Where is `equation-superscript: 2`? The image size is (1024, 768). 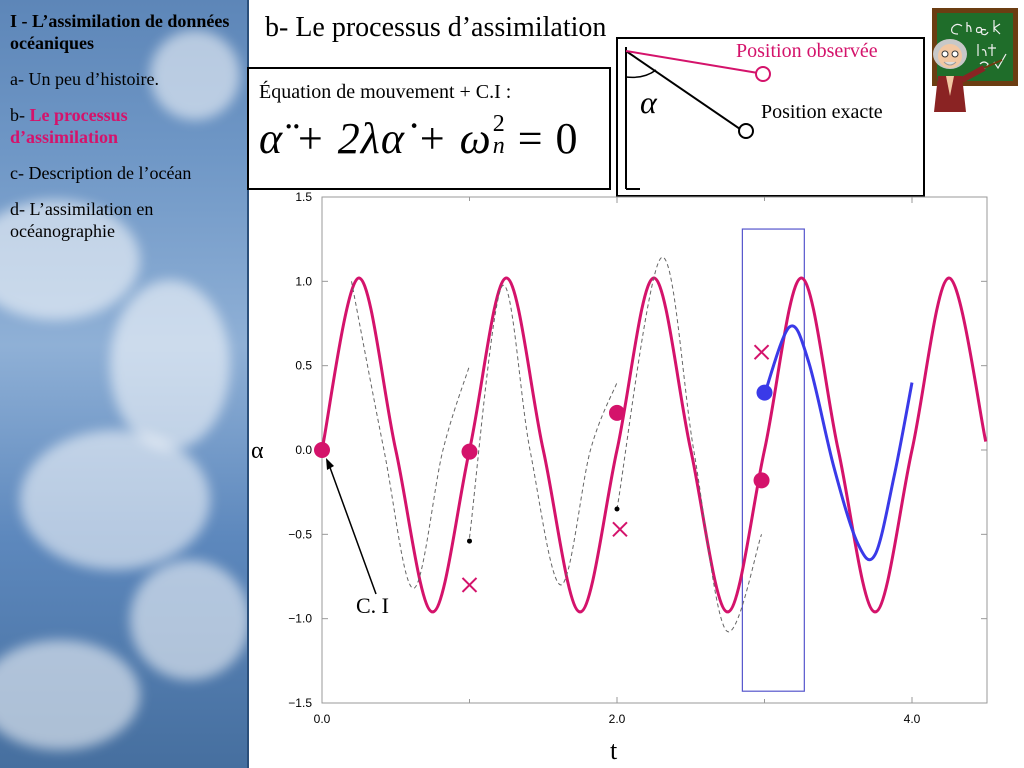 equation-superscript: 2 is located at coordinates (499, 124).